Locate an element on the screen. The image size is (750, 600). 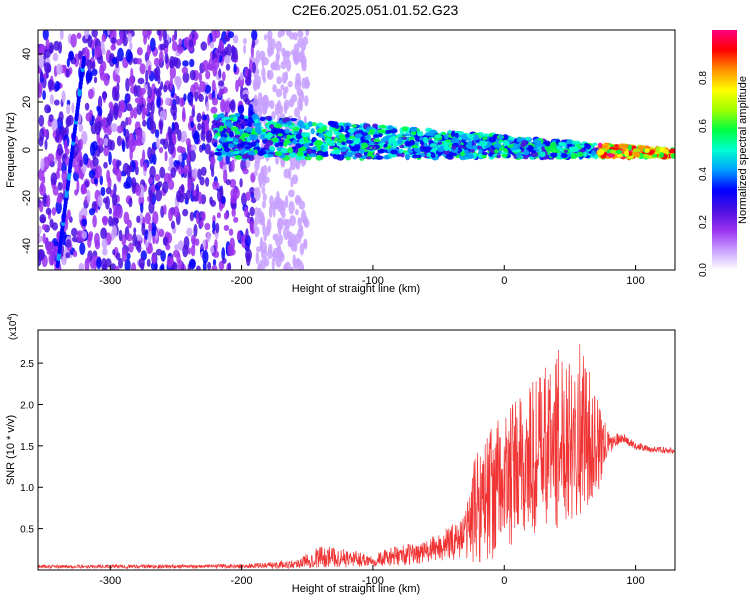
snr-y-tick-label: 1.0 is located at coordinates (27, 488).